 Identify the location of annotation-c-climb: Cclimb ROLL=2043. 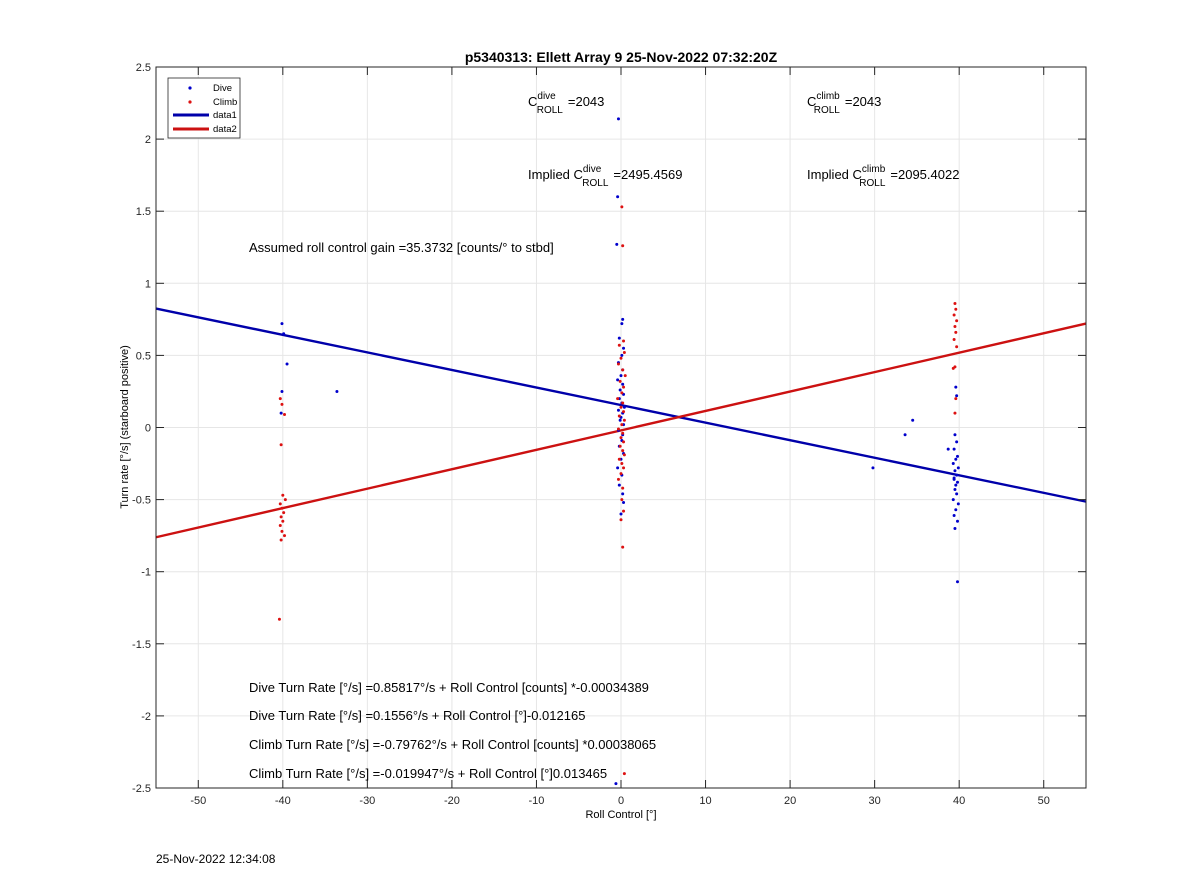
(844, 103).